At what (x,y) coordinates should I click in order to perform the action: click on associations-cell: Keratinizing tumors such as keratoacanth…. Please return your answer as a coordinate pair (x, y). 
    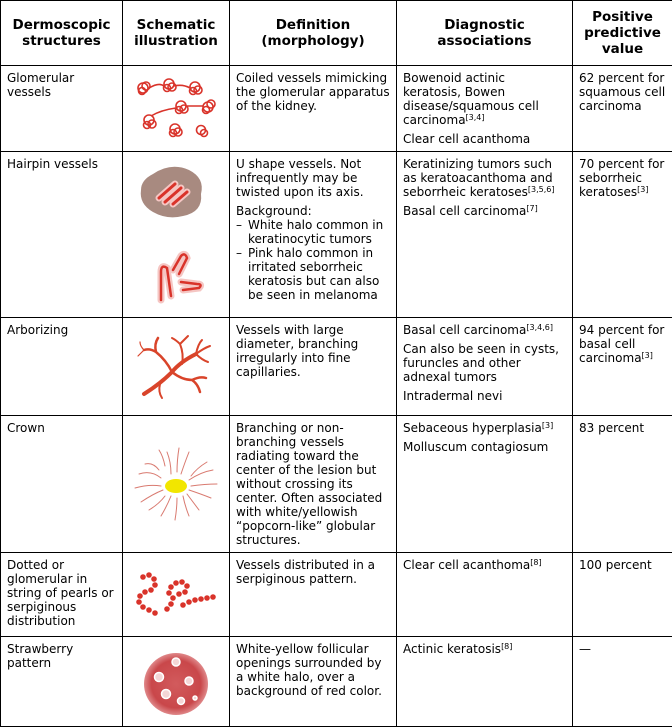
    Looking at the image, I should click on (485, 235).